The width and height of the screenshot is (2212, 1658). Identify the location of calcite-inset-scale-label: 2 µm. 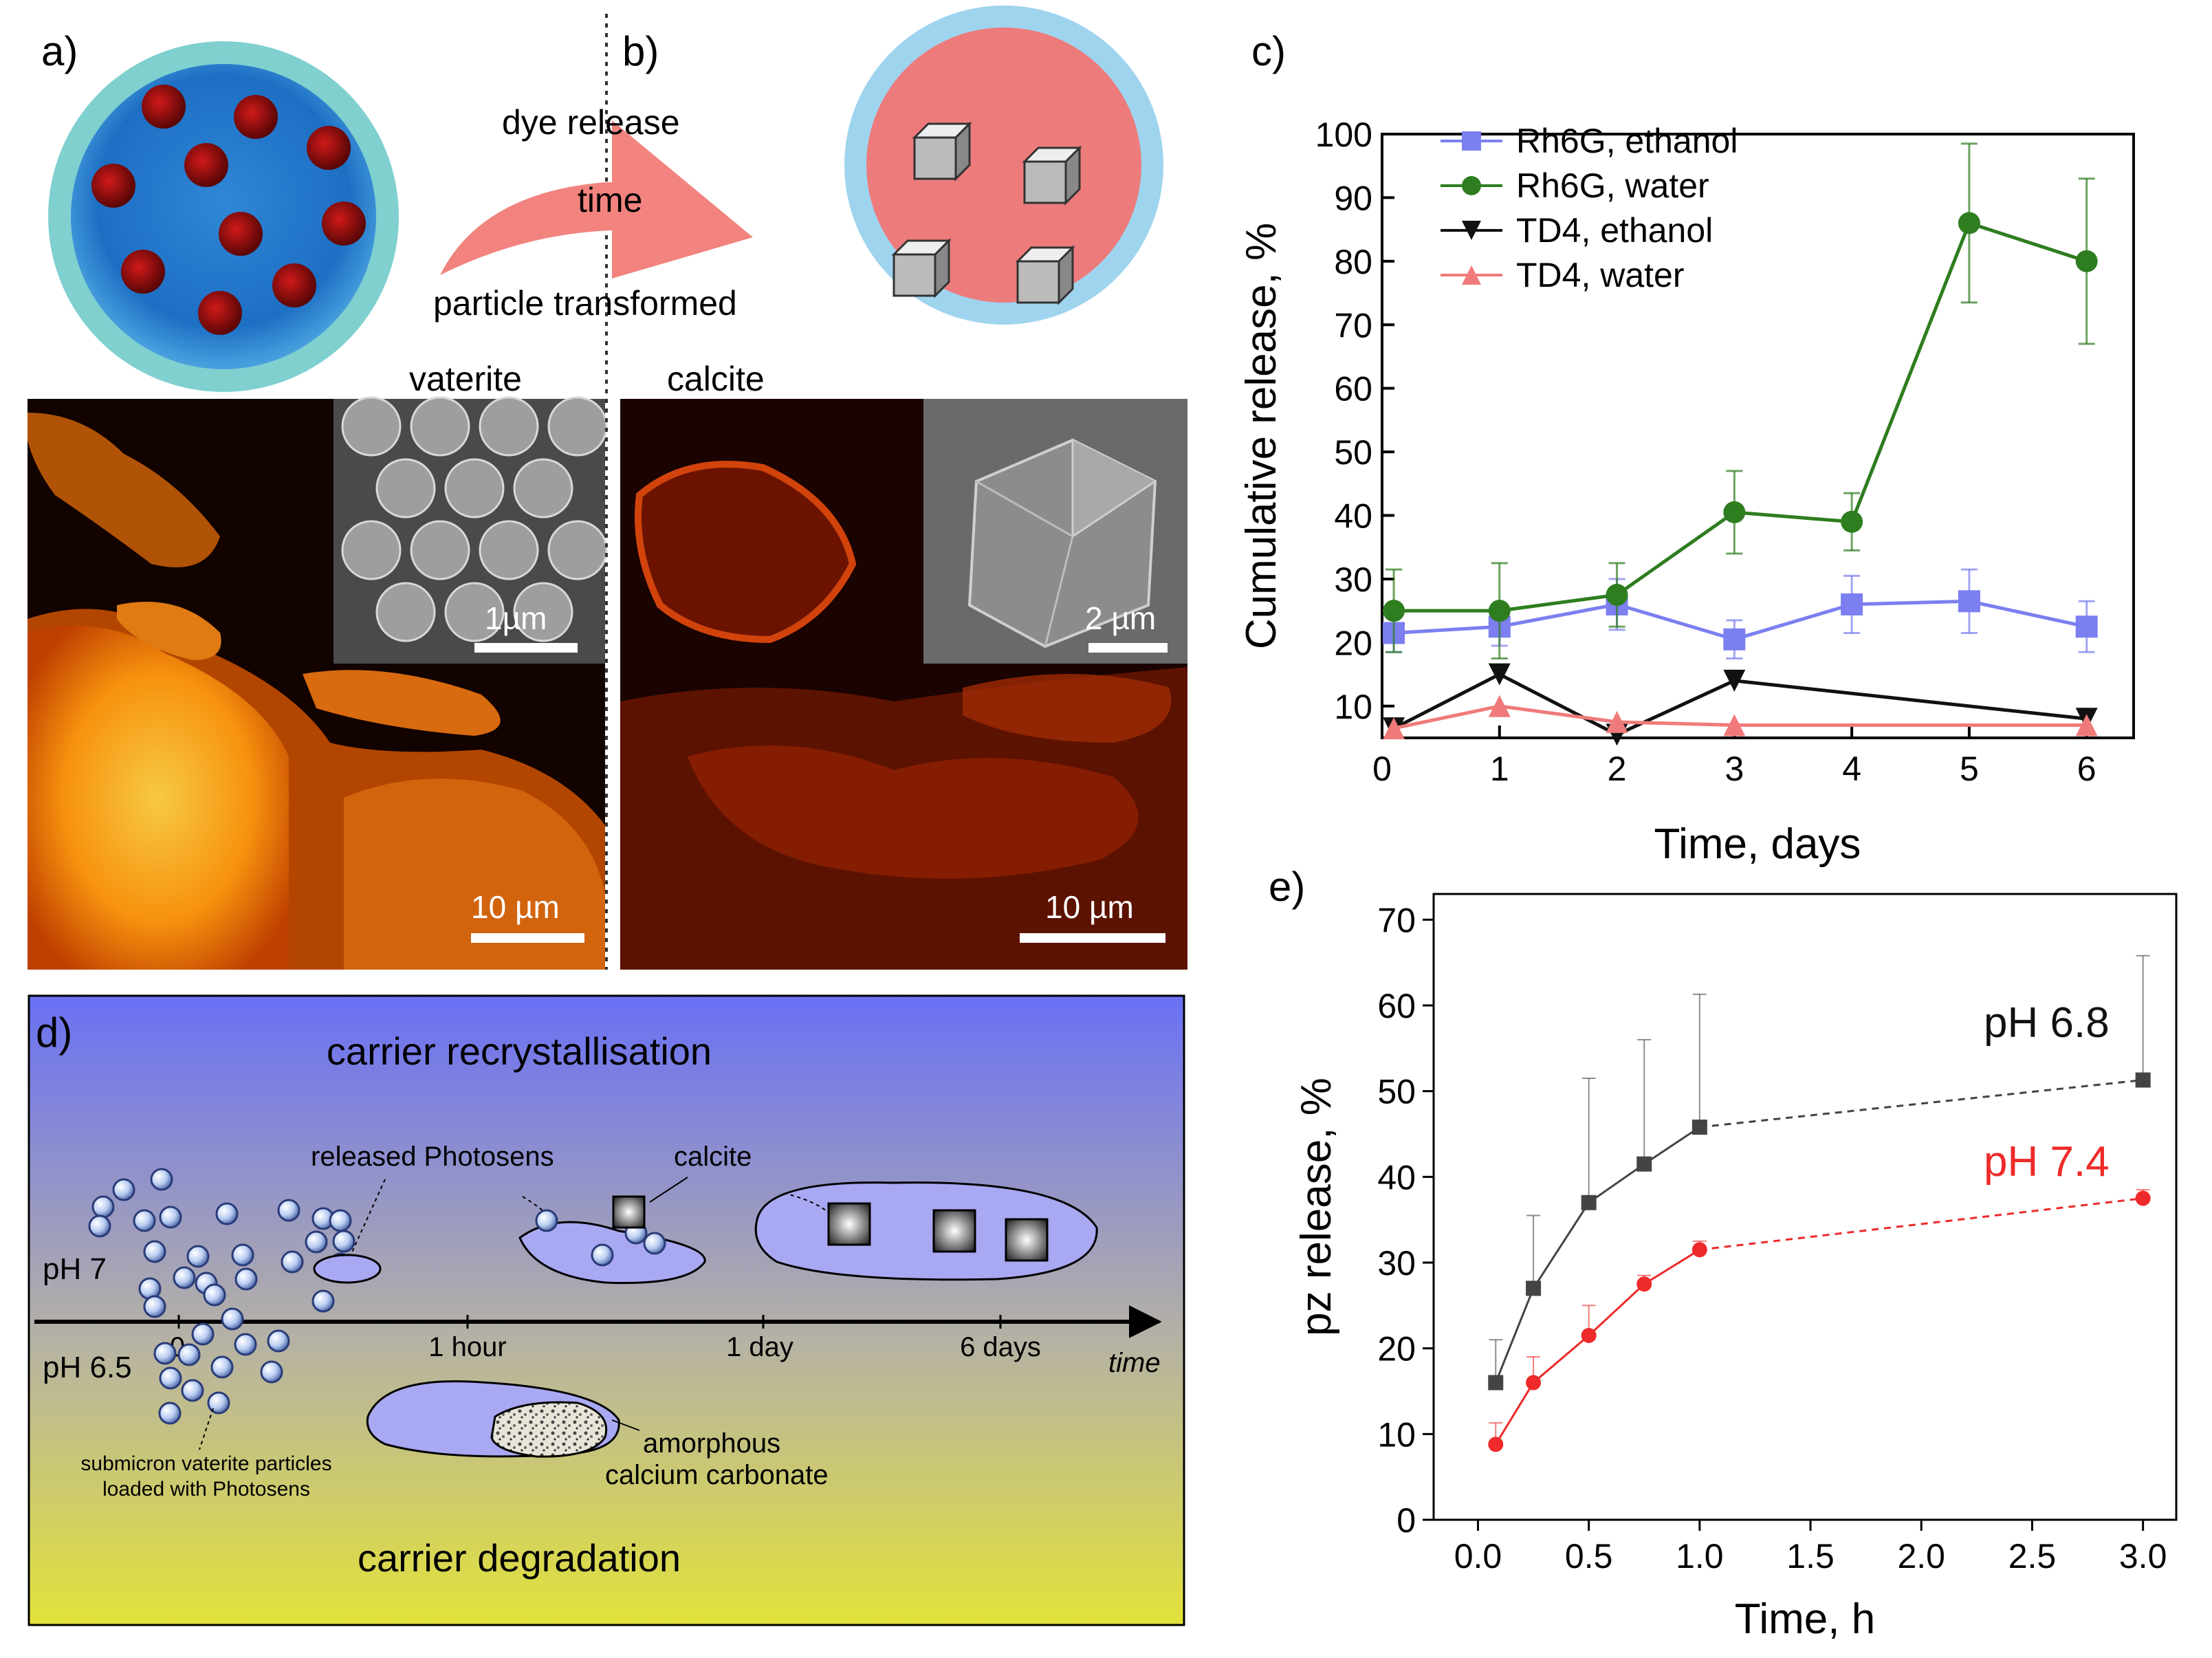
(1120, 618).